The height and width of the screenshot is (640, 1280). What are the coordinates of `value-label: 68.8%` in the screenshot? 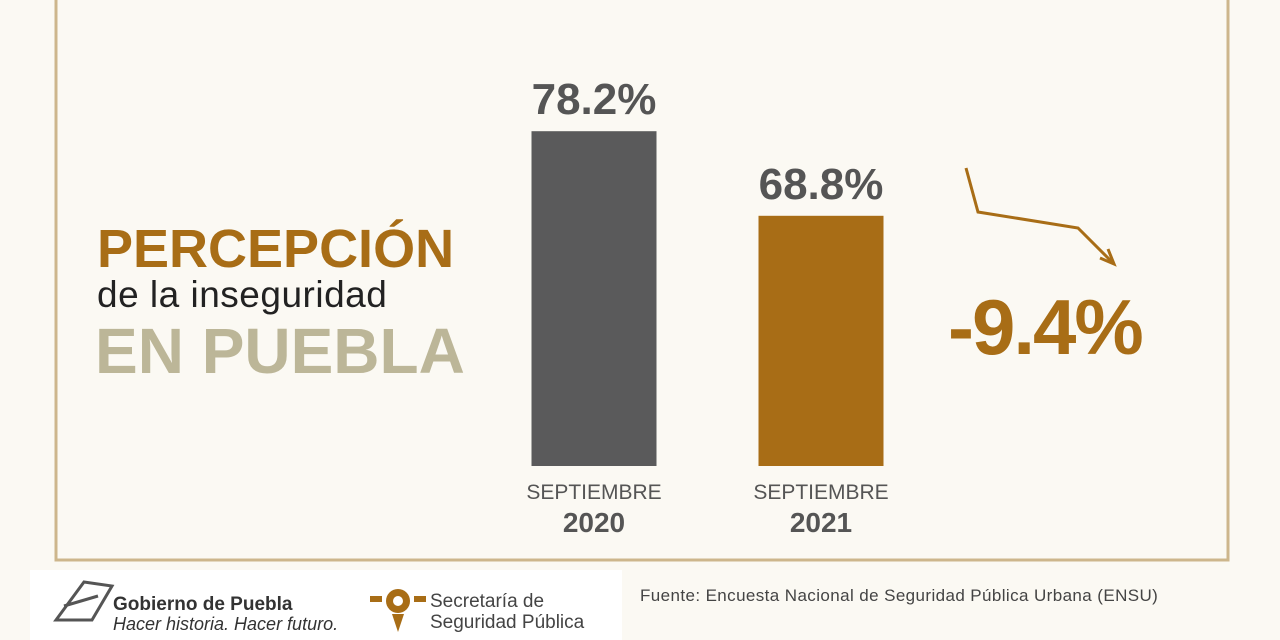 It's located at (821, 184).